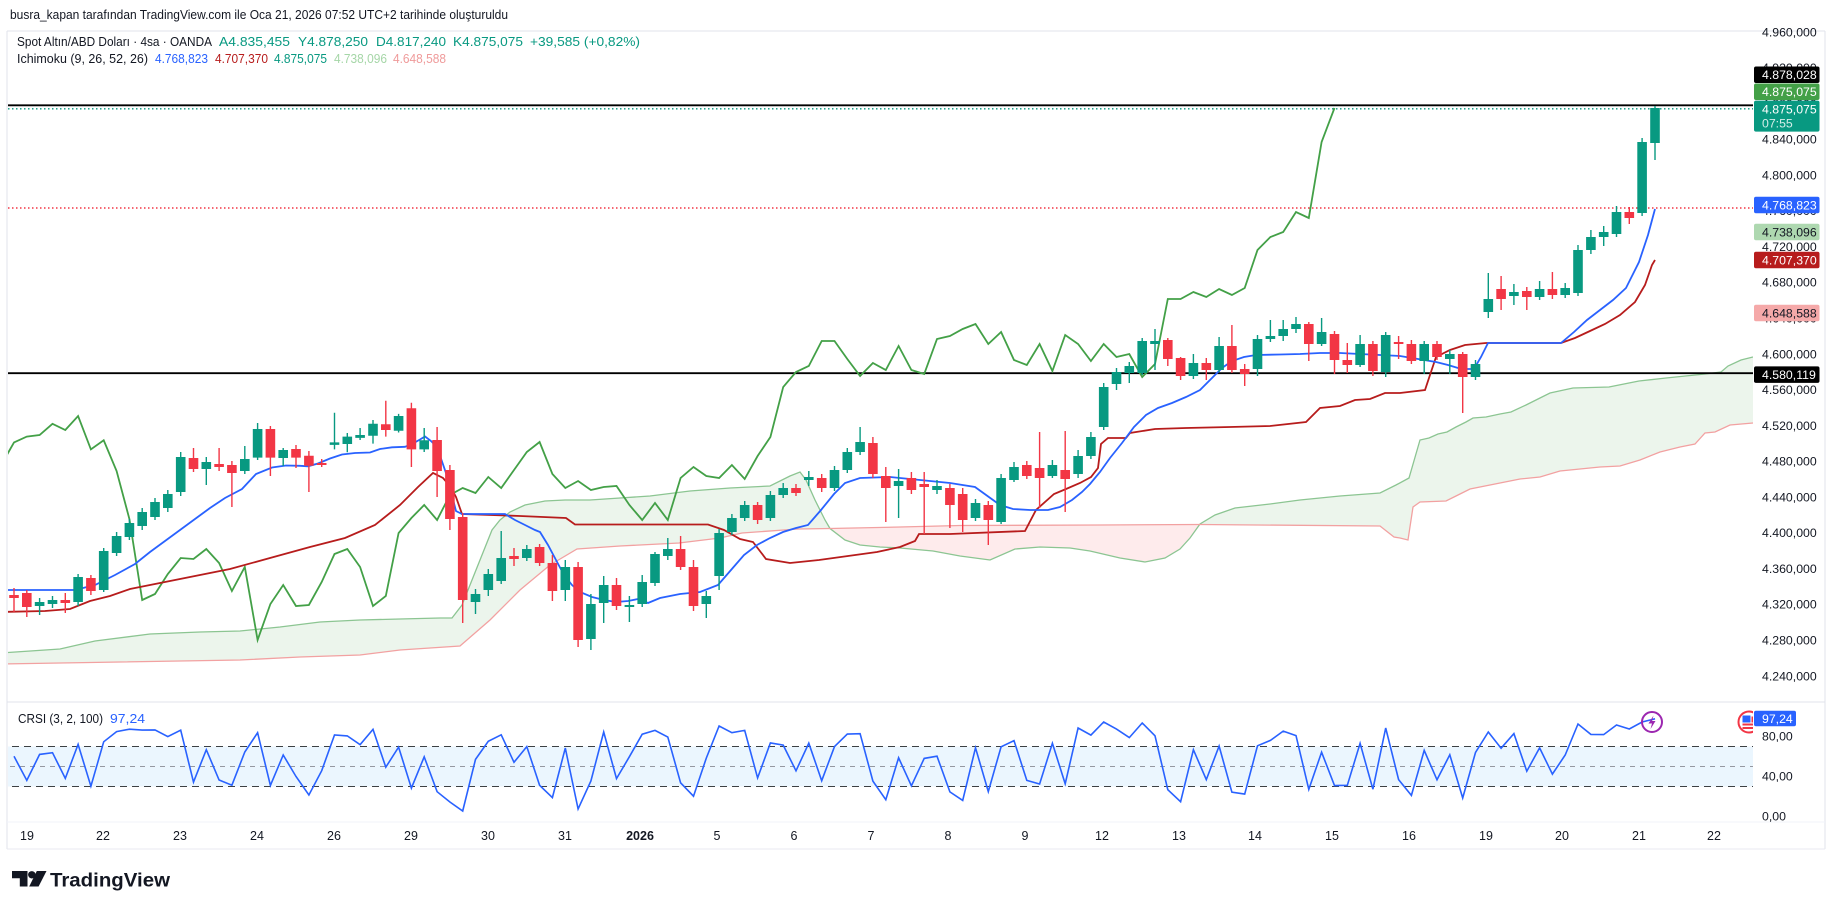 This screenshot has height=914, width=1835. Describe the element at coordinates (1789, 354) in the screenshot. I see `svg-text: 4.600,000` at that location.